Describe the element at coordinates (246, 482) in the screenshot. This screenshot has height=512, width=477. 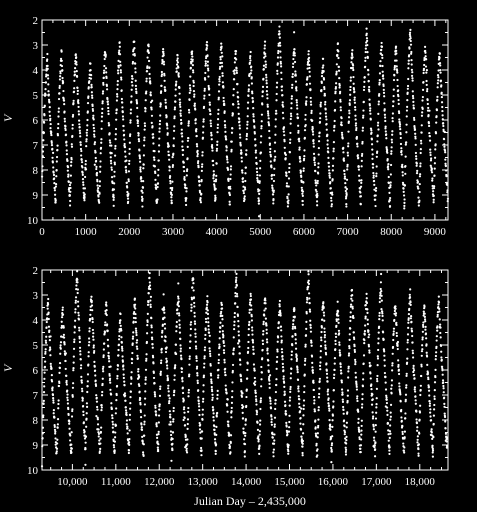
I see `x-tick-label: 14,000` at that location.